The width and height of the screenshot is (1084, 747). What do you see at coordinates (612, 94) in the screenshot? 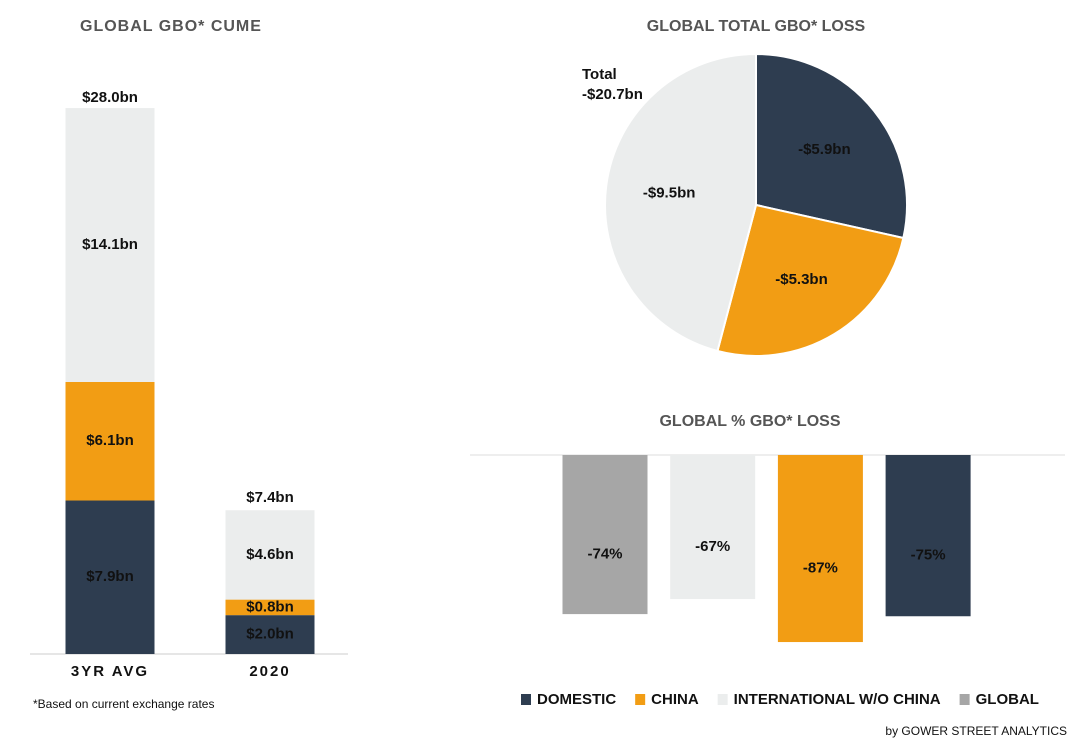
I see `total-value: -$20.7bn` at bounding box center [612, 94].